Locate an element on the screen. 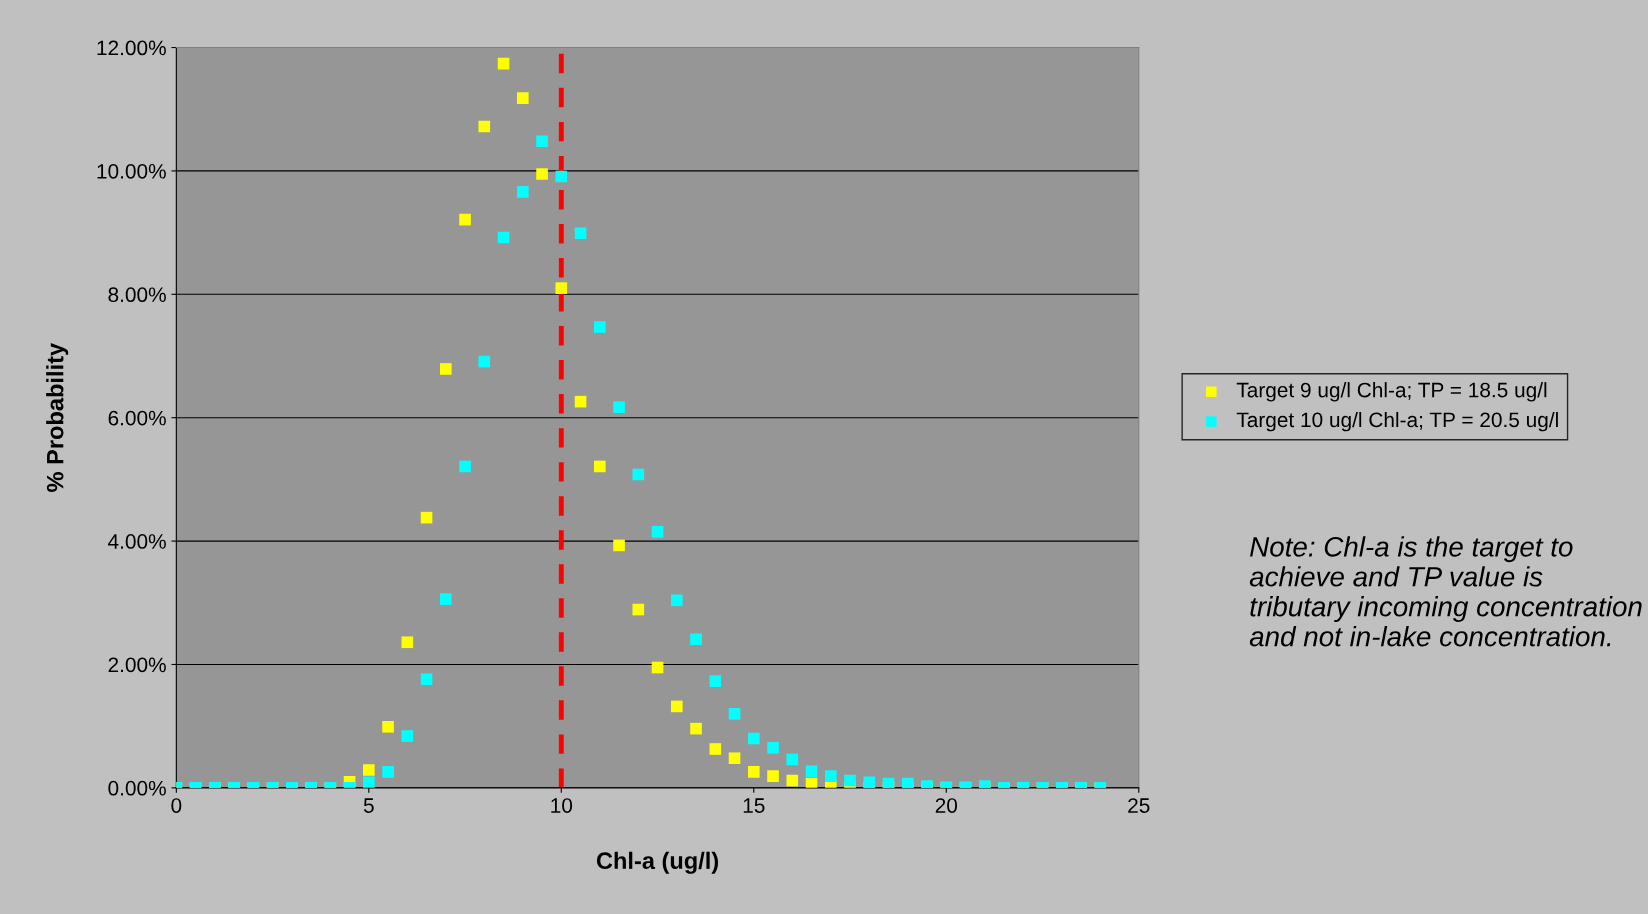 This screenshot has width=1648, height=914. x-tick-label: 15 is located at coordinates (754, 805).